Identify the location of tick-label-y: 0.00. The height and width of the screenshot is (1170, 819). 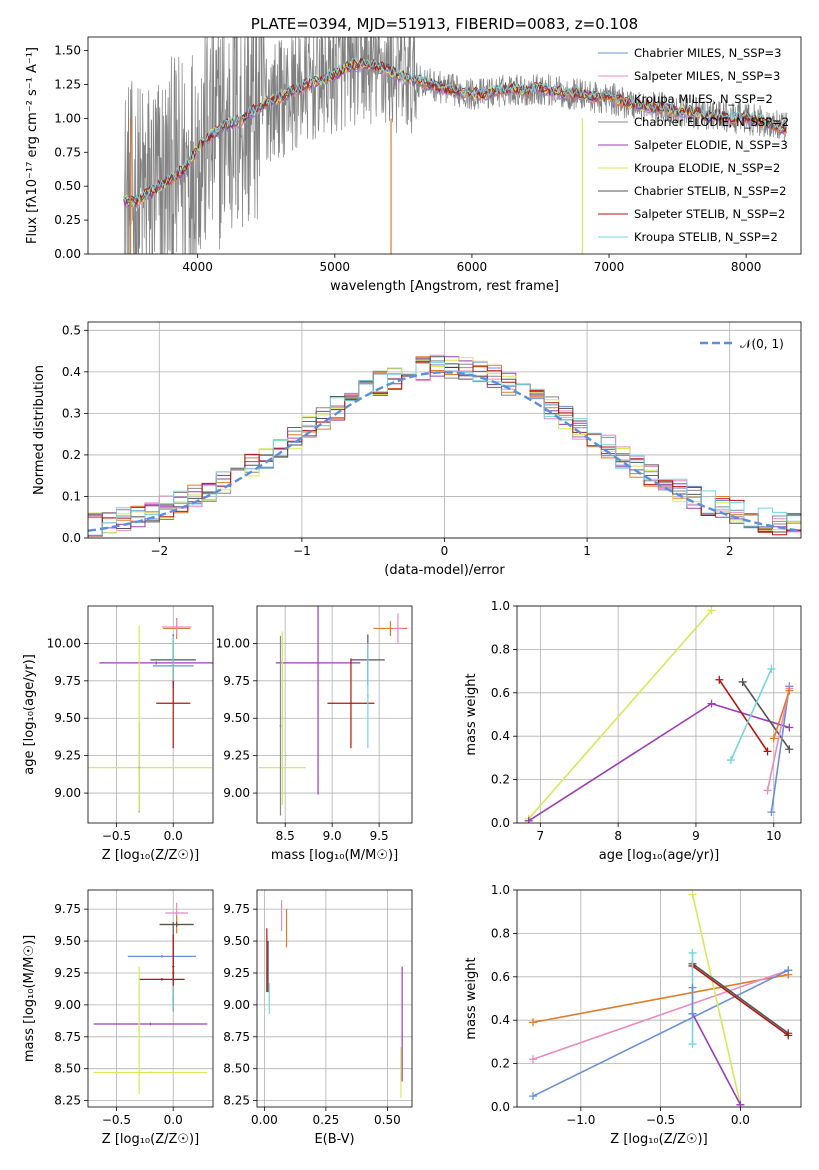
(67, 254).